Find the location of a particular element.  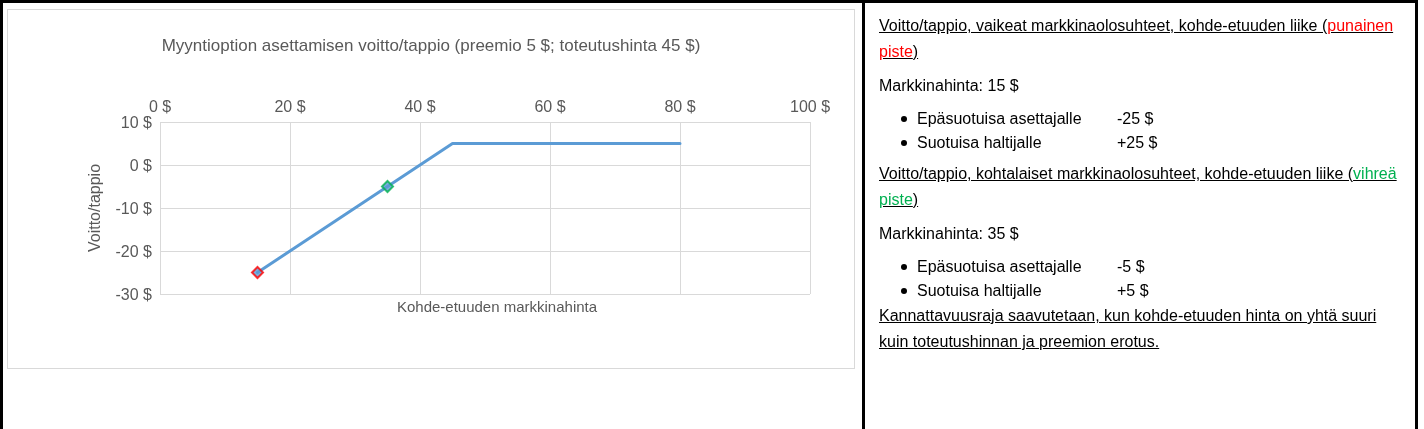

text: Epäsuotuisa asettajalle -5 $ is located at coordinates (1031, 266).